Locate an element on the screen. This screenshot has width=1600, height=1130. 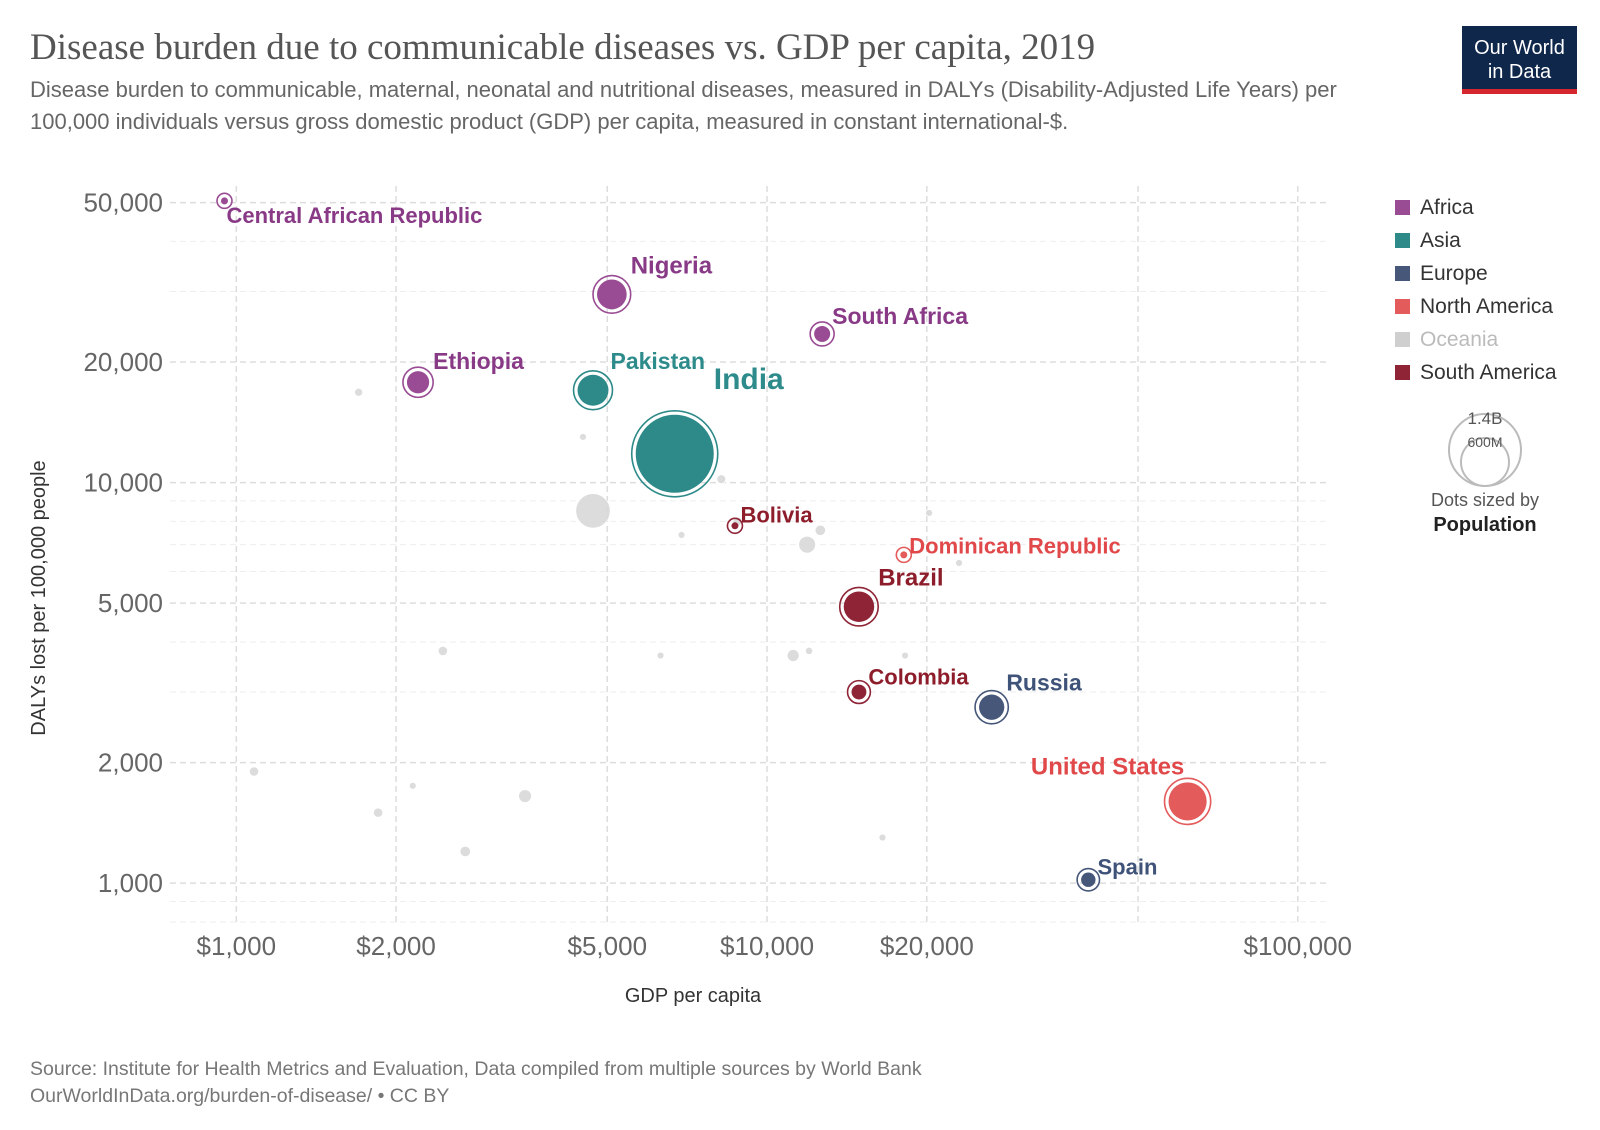
x-tick-label: $10,000 is located at coordinates (767, 946).